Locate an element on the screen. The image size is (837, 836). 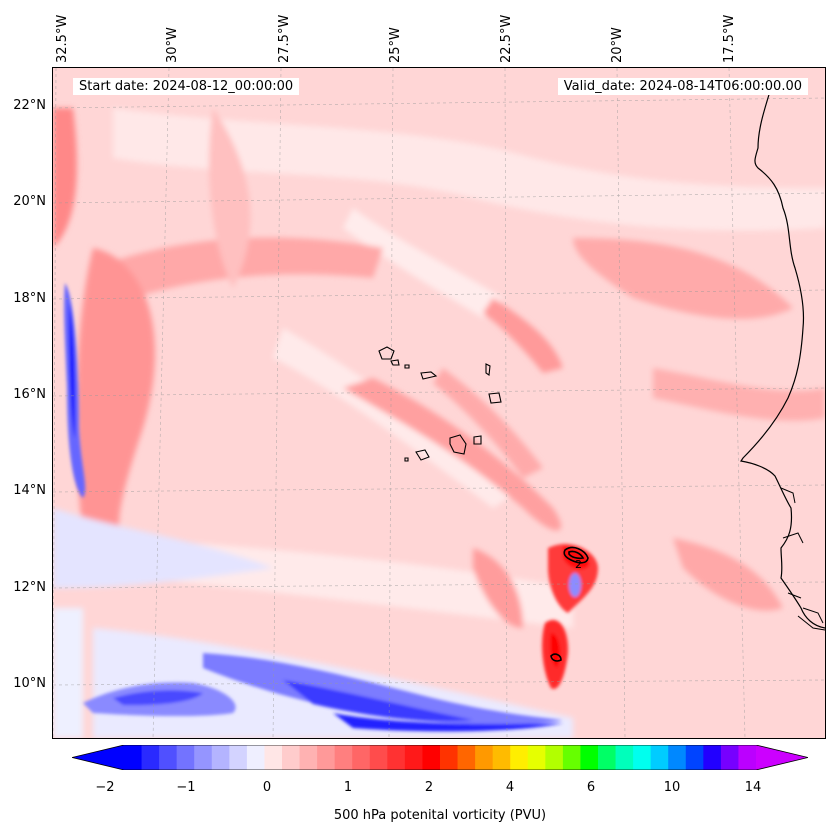
colorbar-tick: −1 is located at coordinates (186, 787).